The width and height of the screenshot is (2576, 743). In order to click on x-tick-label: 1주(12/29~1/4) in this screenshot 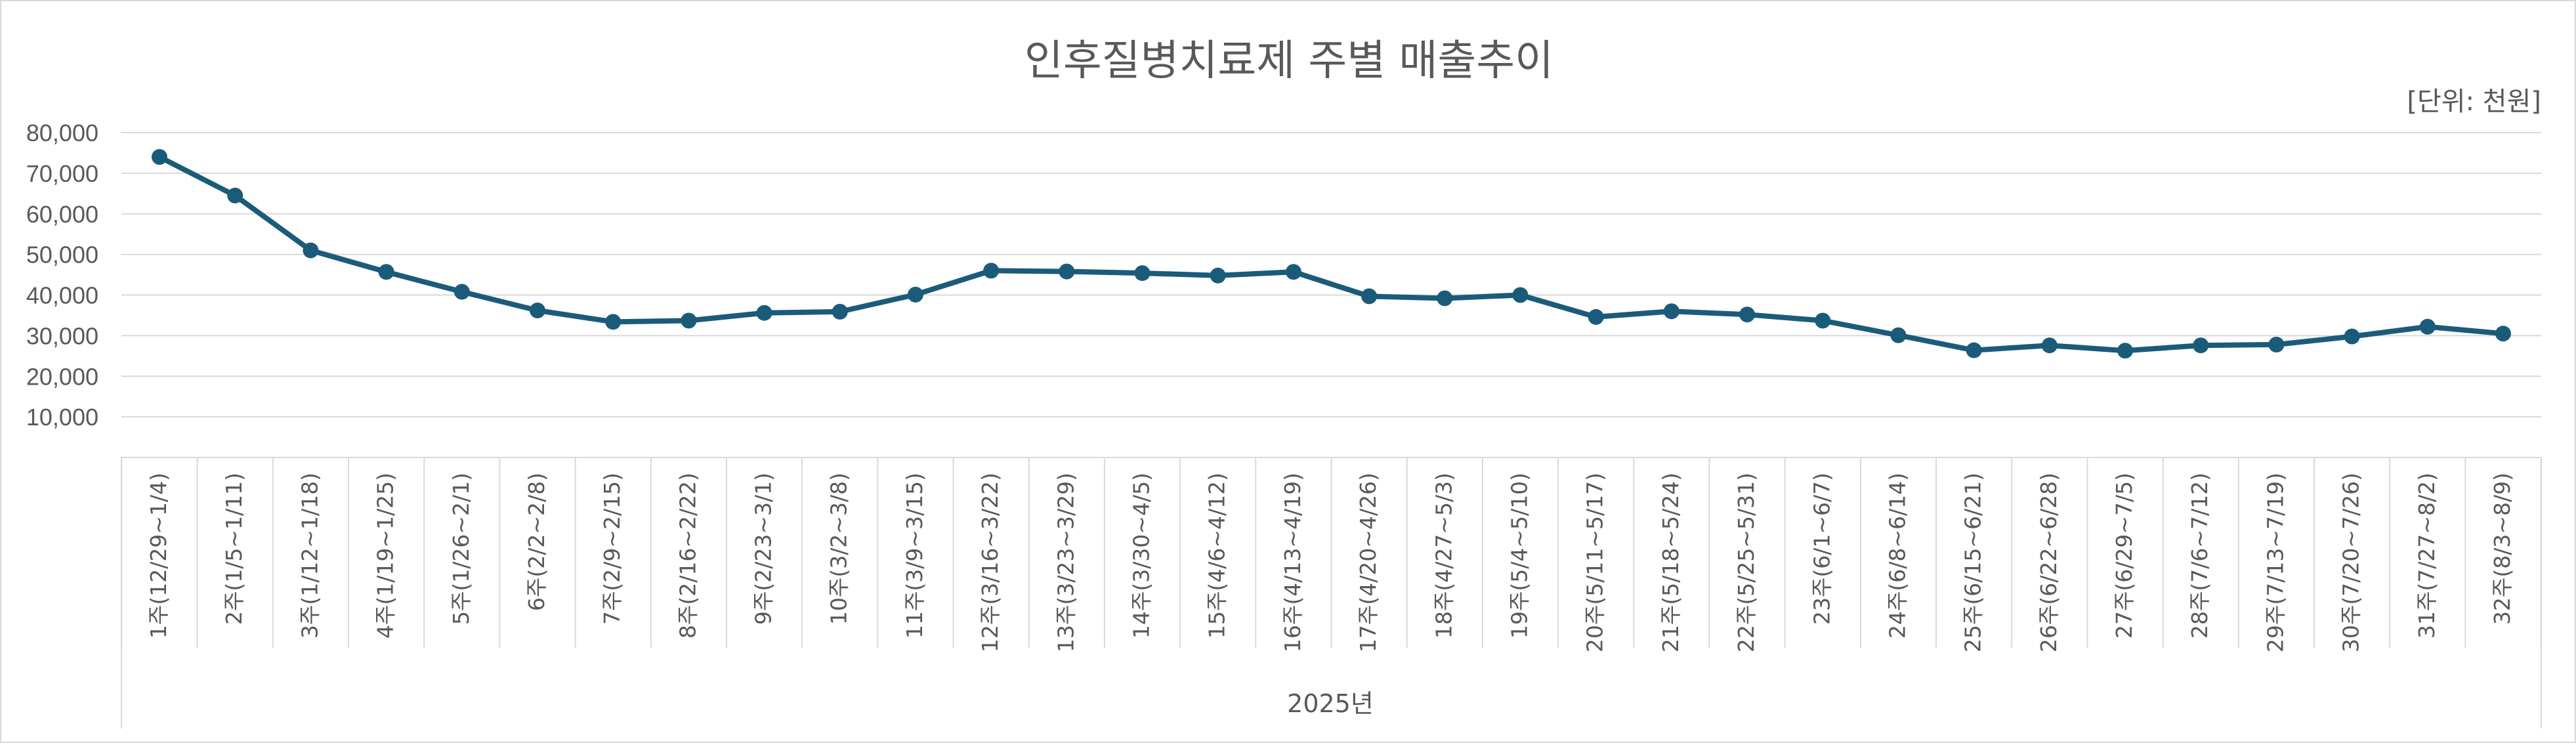, I will do `click(158, 556)`.